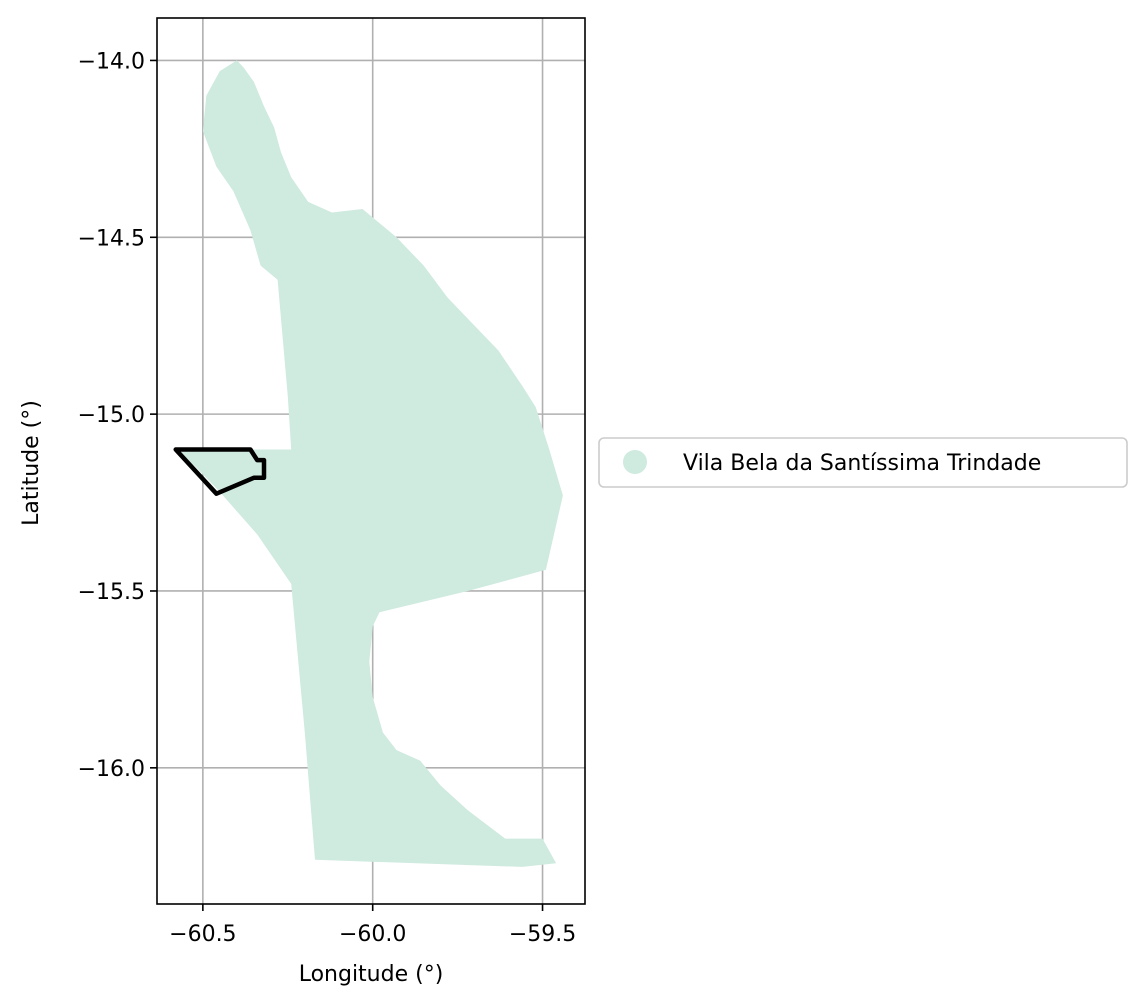  I want to click on y-tick-label: −14.5, so click(111, 238).